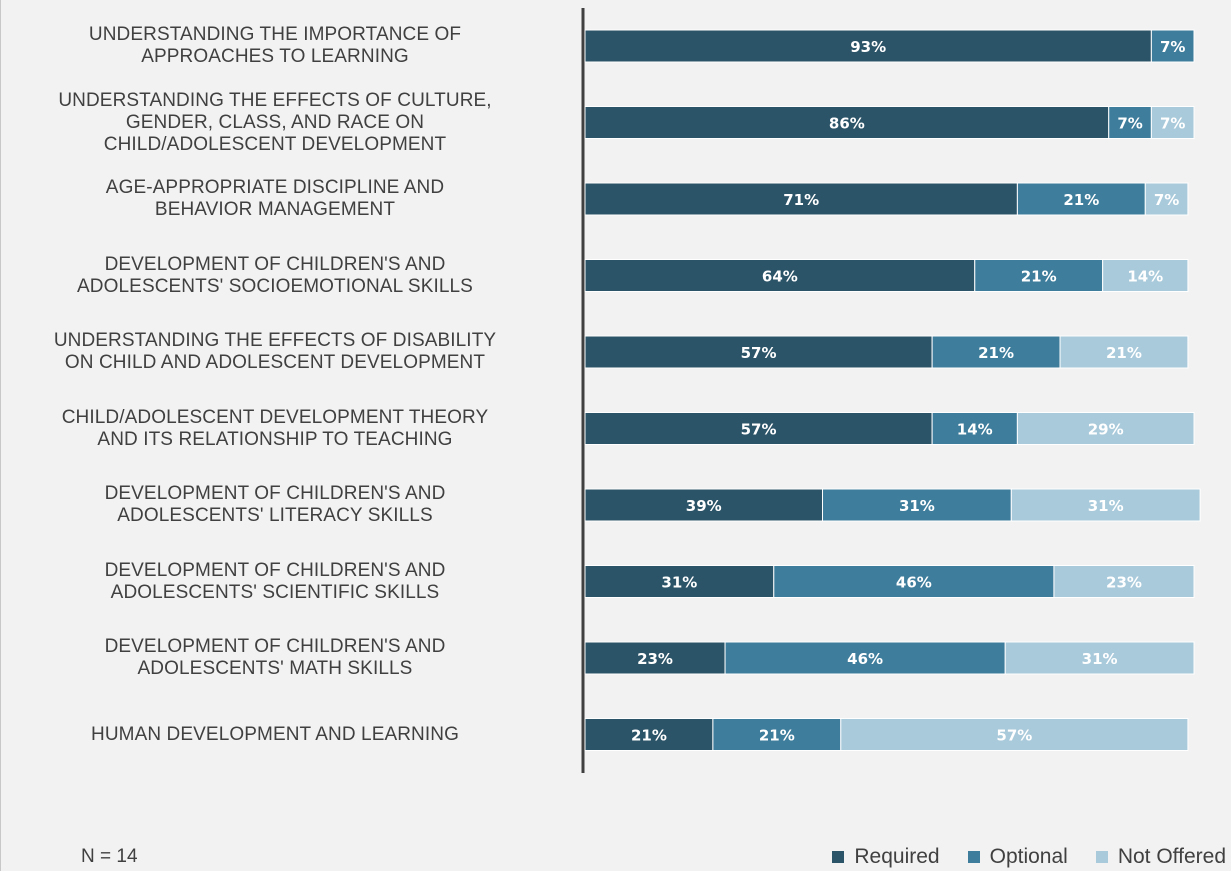  What do you see at coordinates (275, 122) in the screenshot?
I see `category-label-line: GENDER, CLASS, AND RACE ON` at bounding box center [275, 122].